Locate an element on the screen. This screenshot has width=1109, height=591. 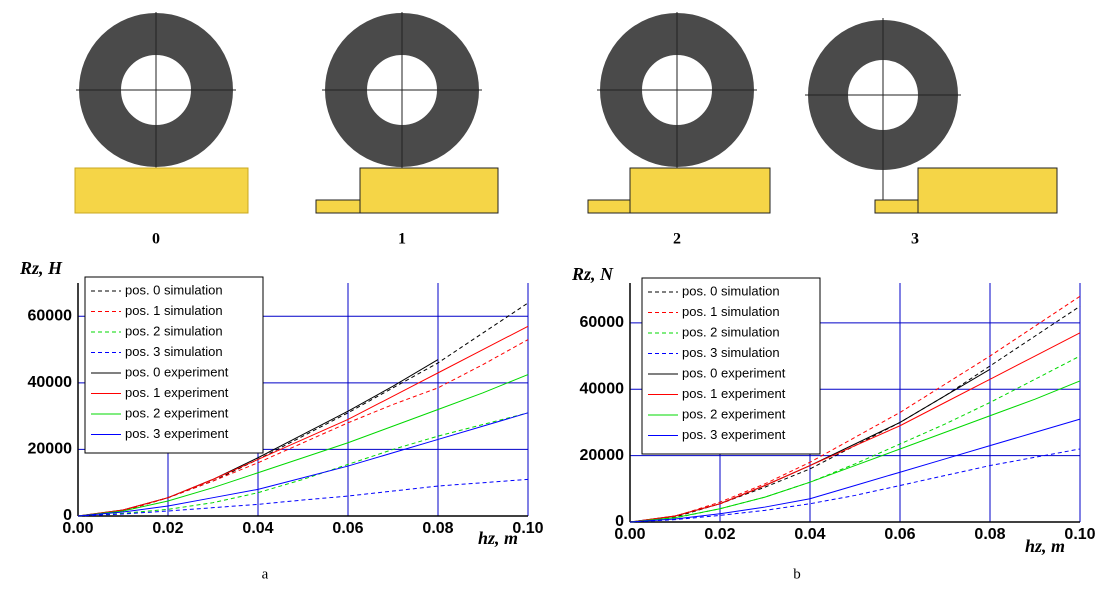
diagram-label: 2 is located at coordinates (677, 239).